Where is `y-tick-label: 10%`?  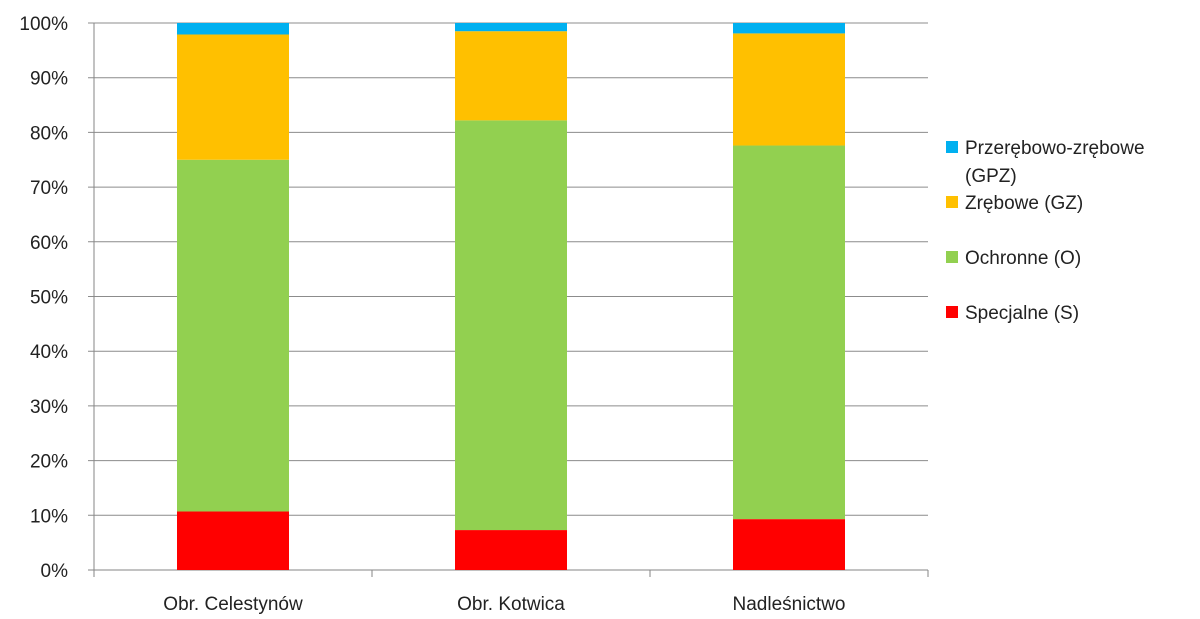 y-tick-label: 10% is located at coordinates (49, 516).